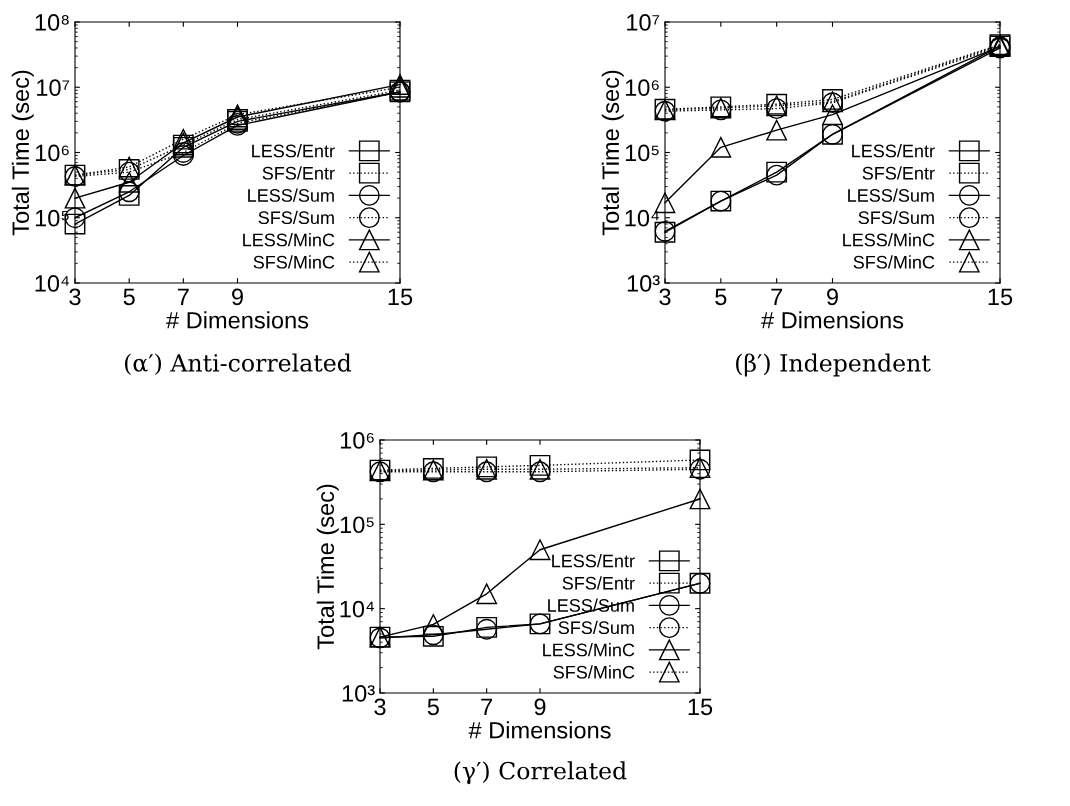 Image resolution: width=1070 pixels, height=806 pixels. What do you see at coordinates (540, 773) in the screenshot?
I see `text: (γ′) Correlated` at bounding box center [540, 773].